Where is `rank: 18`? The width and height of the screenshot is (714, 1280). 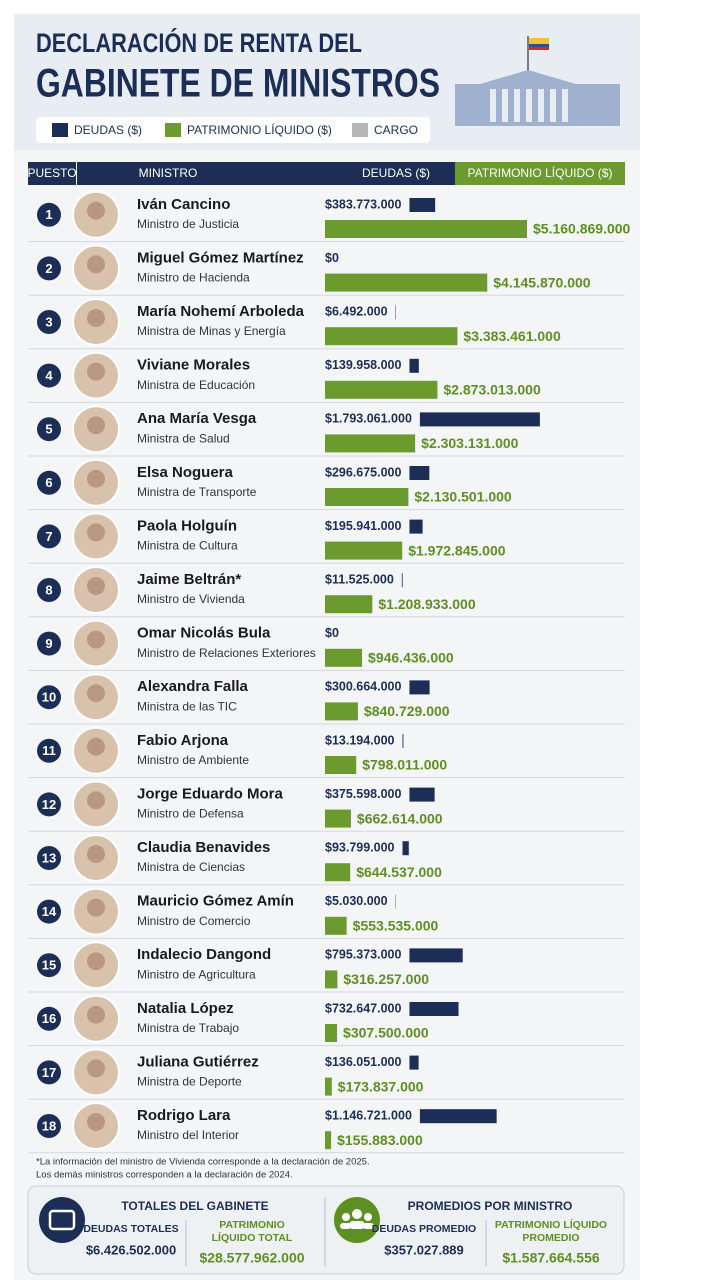 rank: 18 is located at coordinates (49, 1125).